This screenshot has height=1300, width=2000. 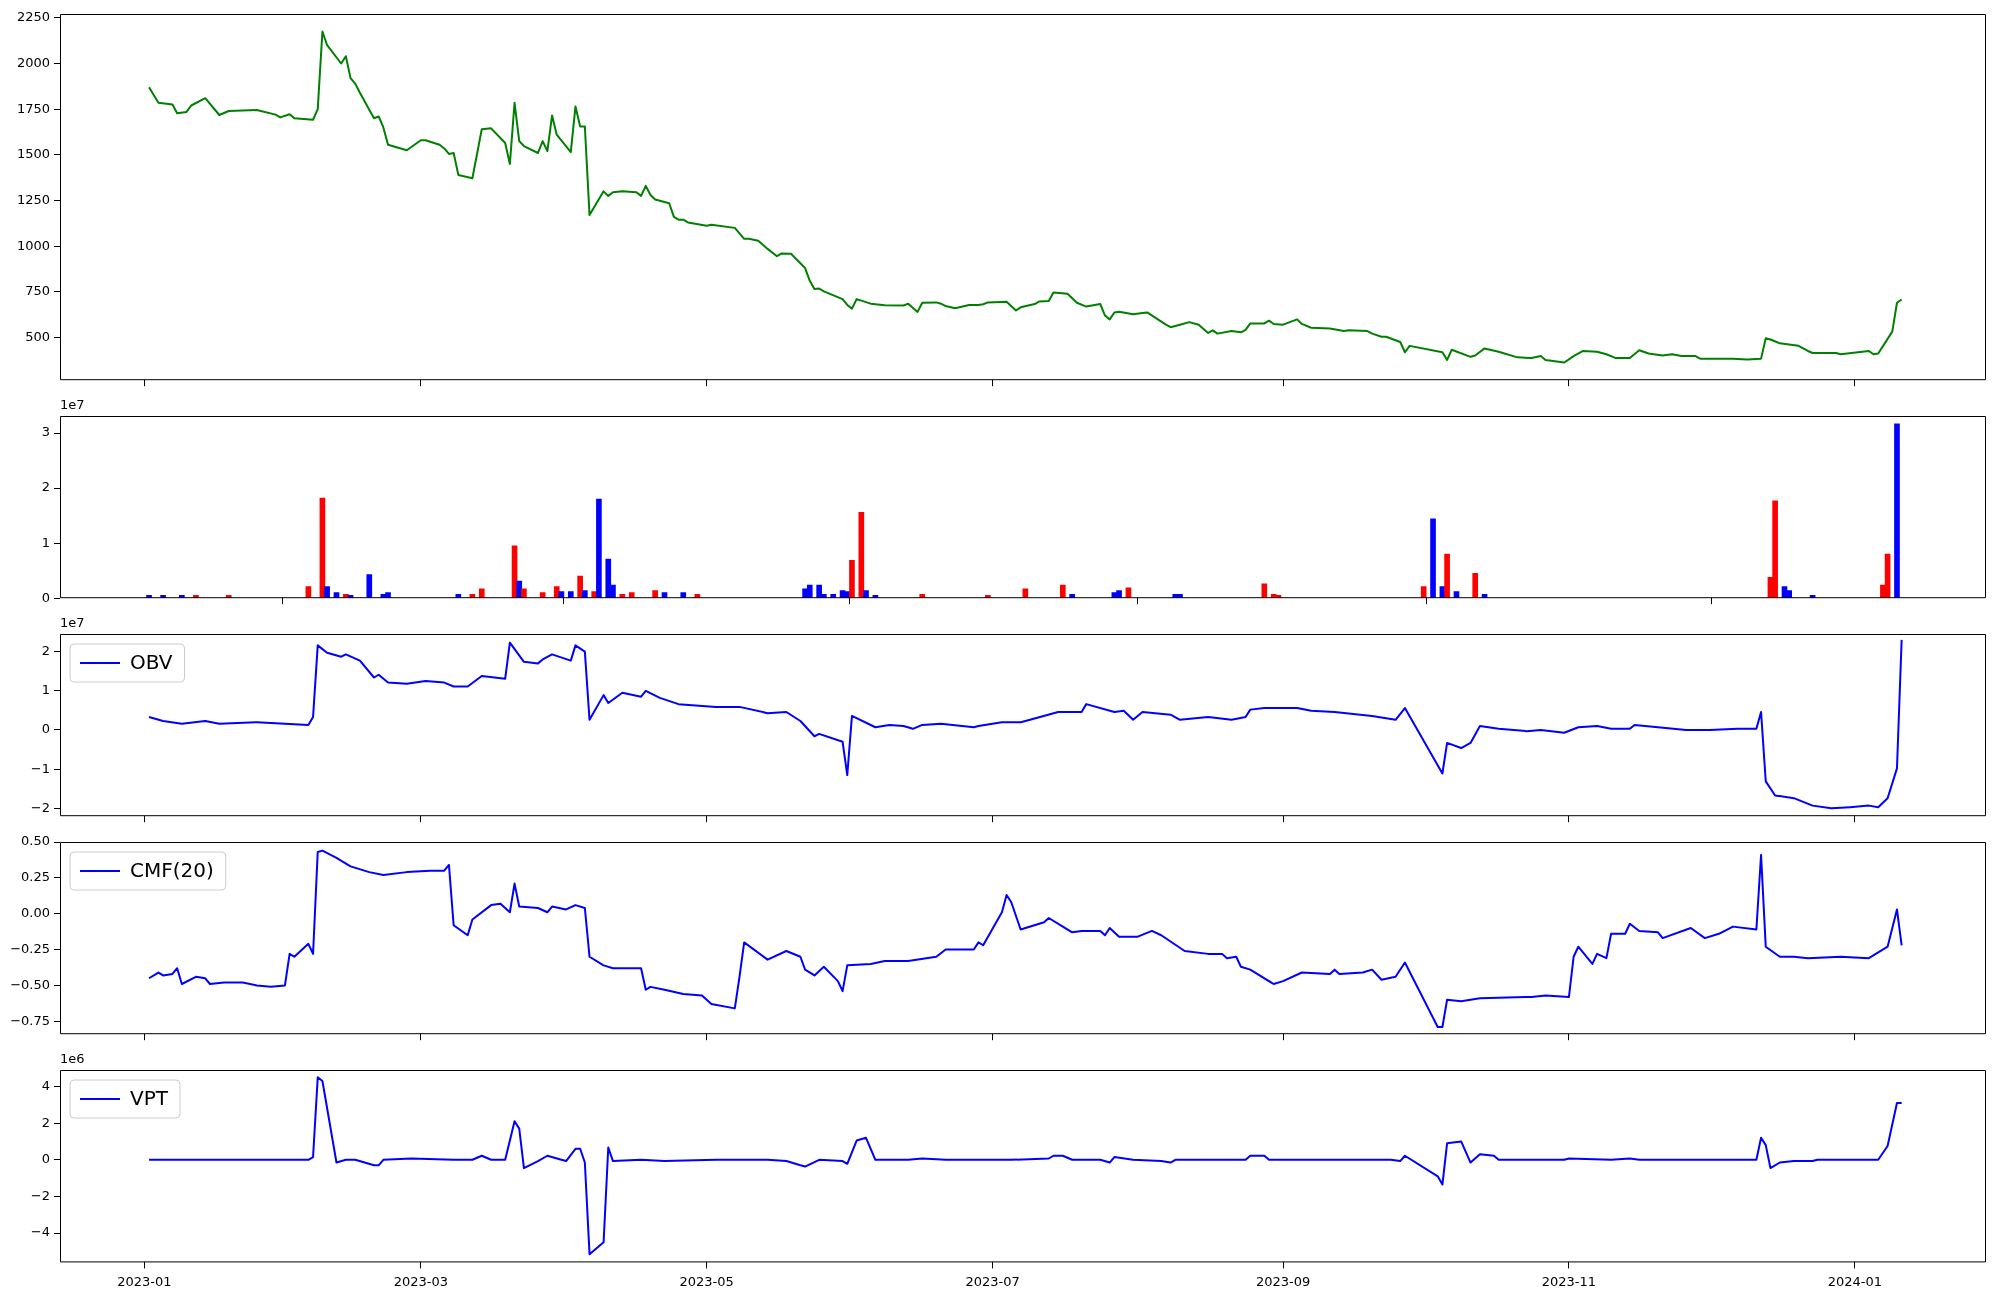 What do you see at coordinates (33, 245) in the screenshot?
I see `y-tick-label: 1000` at bounding box center [33, 245].